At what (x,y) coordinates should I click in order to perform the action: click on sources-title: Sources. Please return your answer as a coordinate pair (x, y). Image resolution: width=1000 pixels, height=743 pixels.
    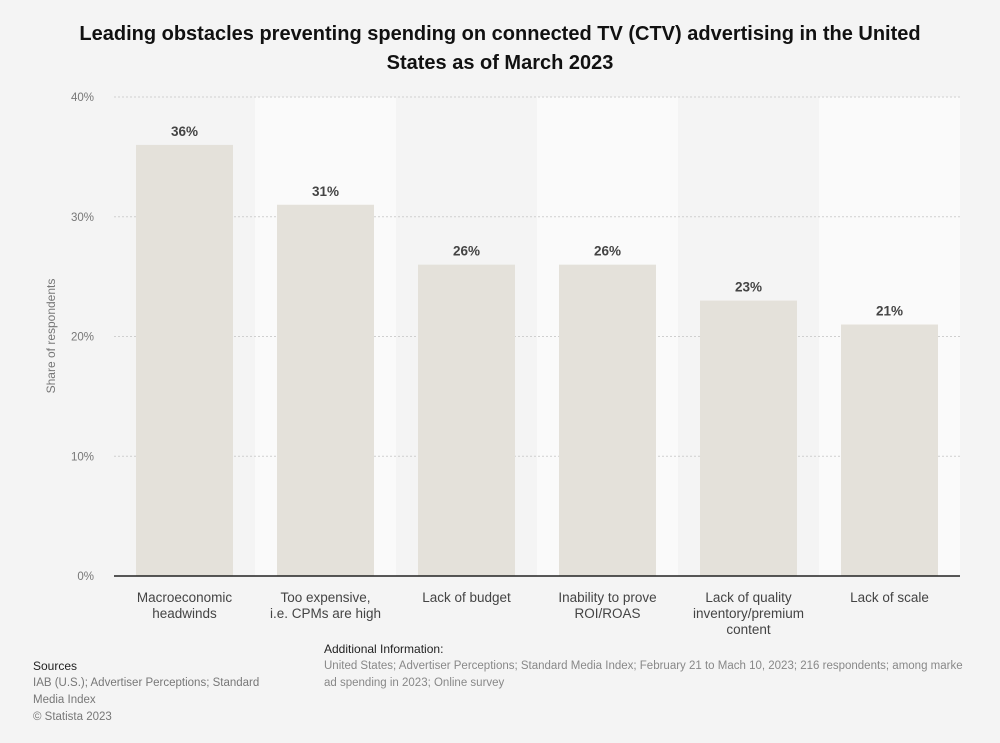
    Looking at the image, I should click on (55, 666).